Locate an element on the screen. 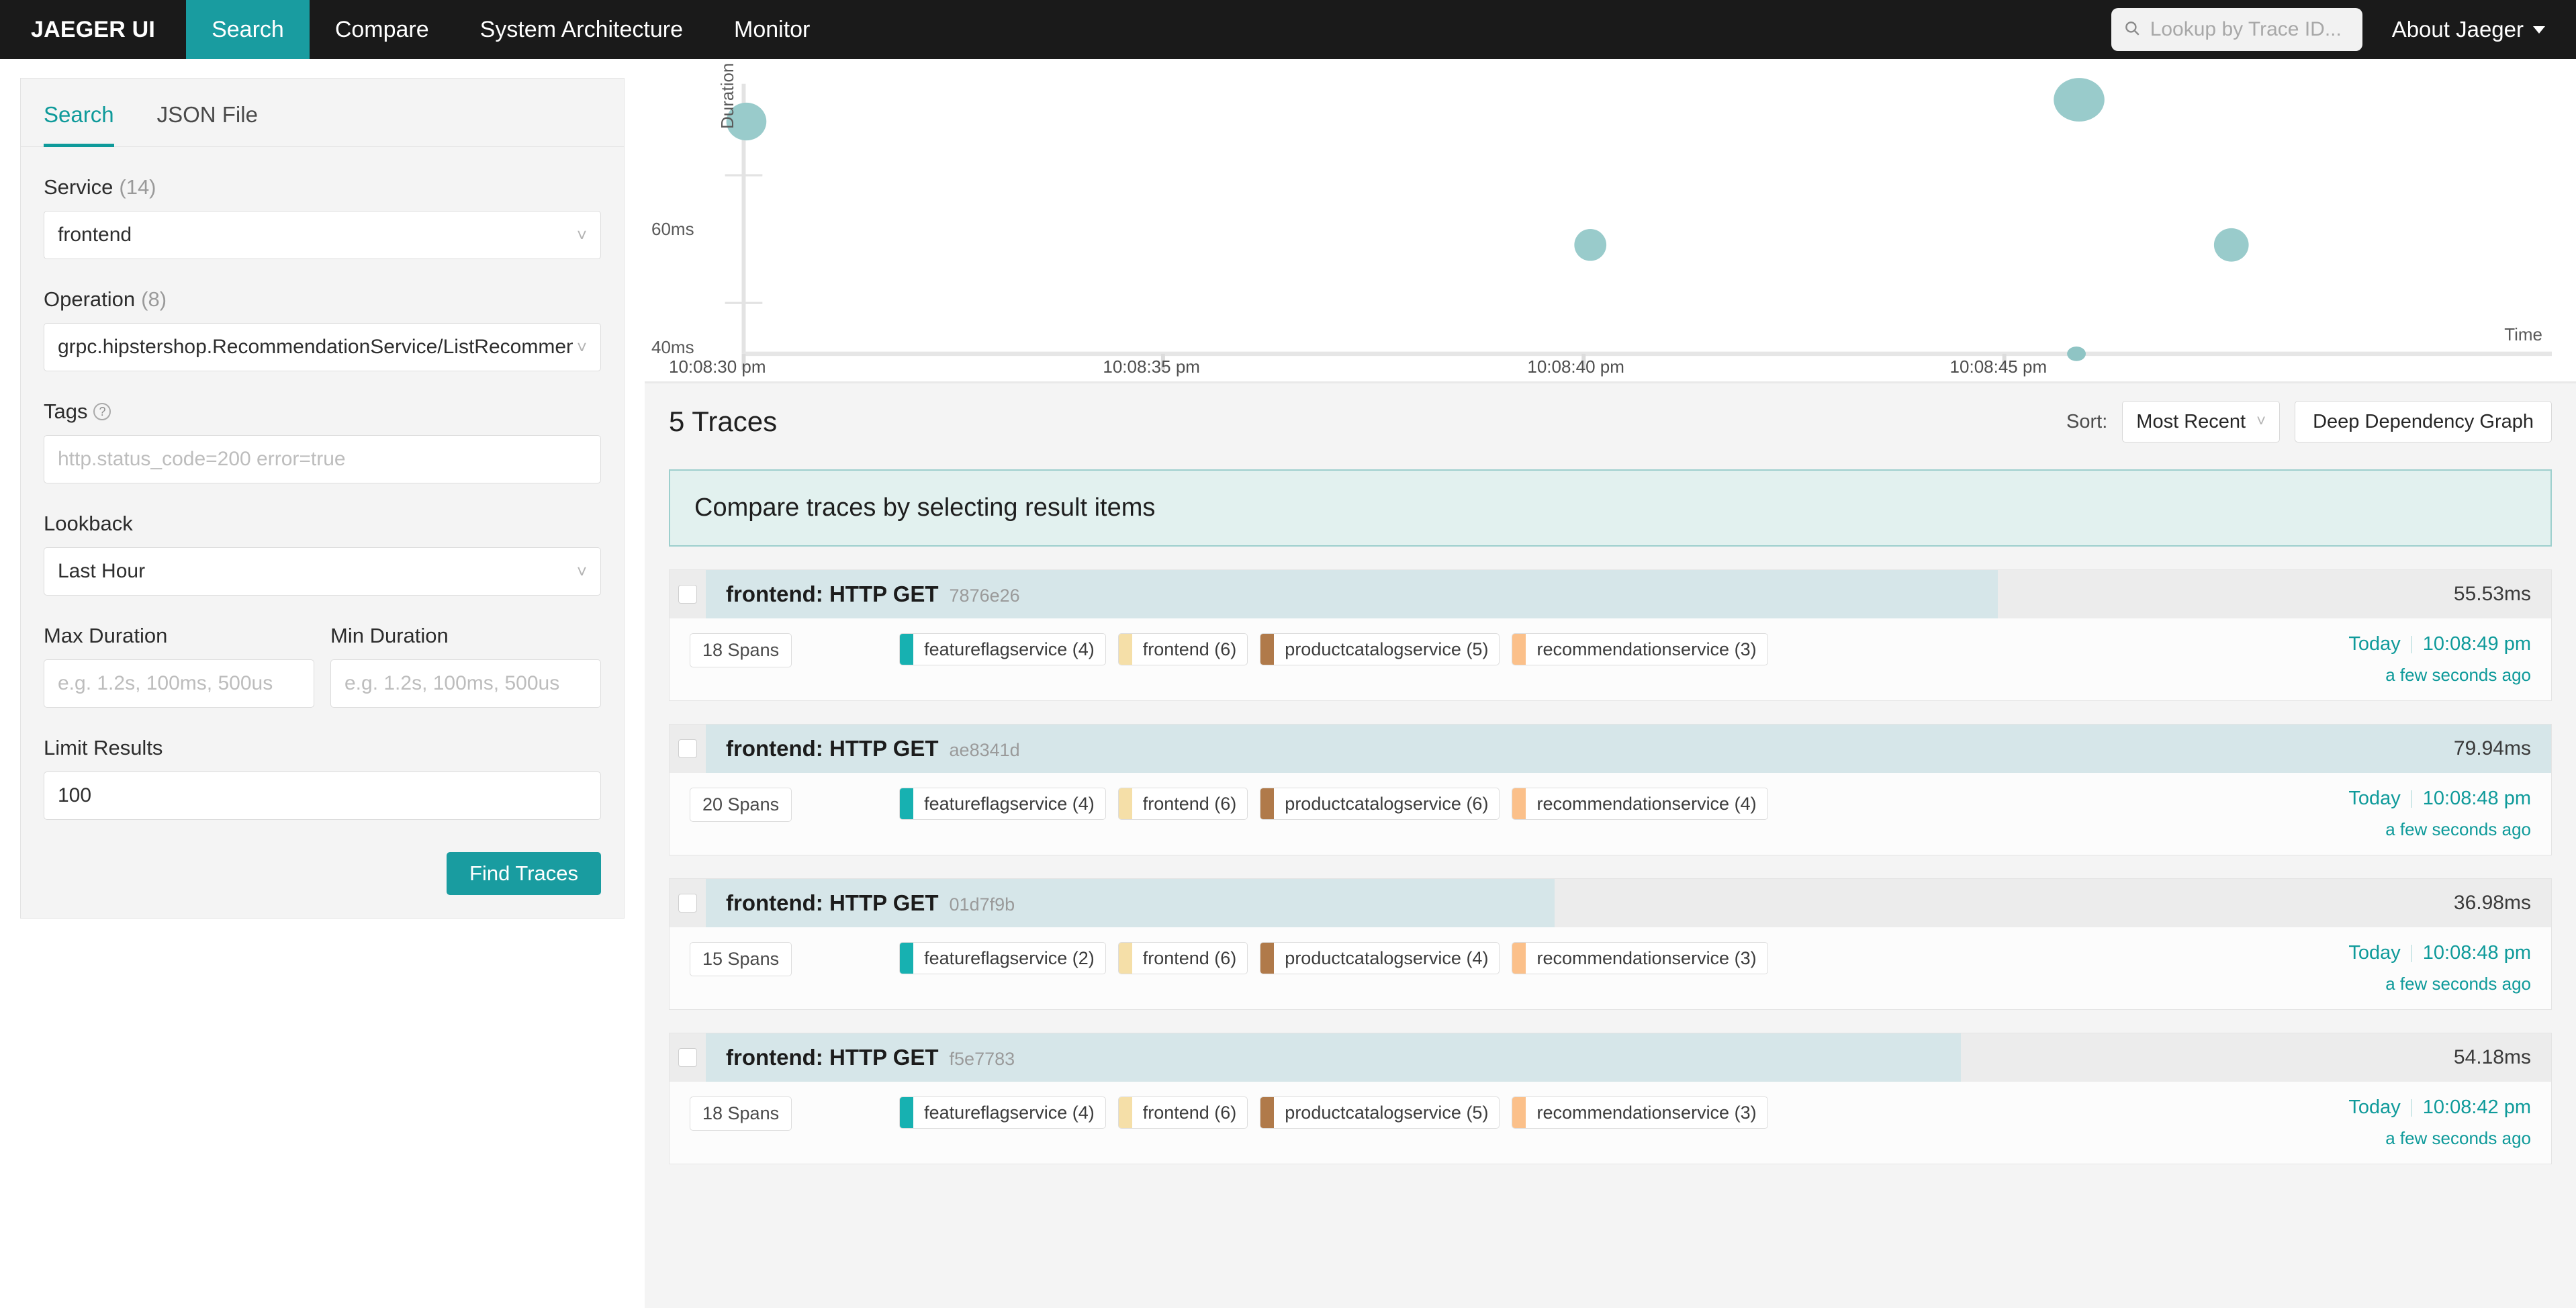  about-jaeger-menu: About Jaeger is located at coordinates (2468, 30).